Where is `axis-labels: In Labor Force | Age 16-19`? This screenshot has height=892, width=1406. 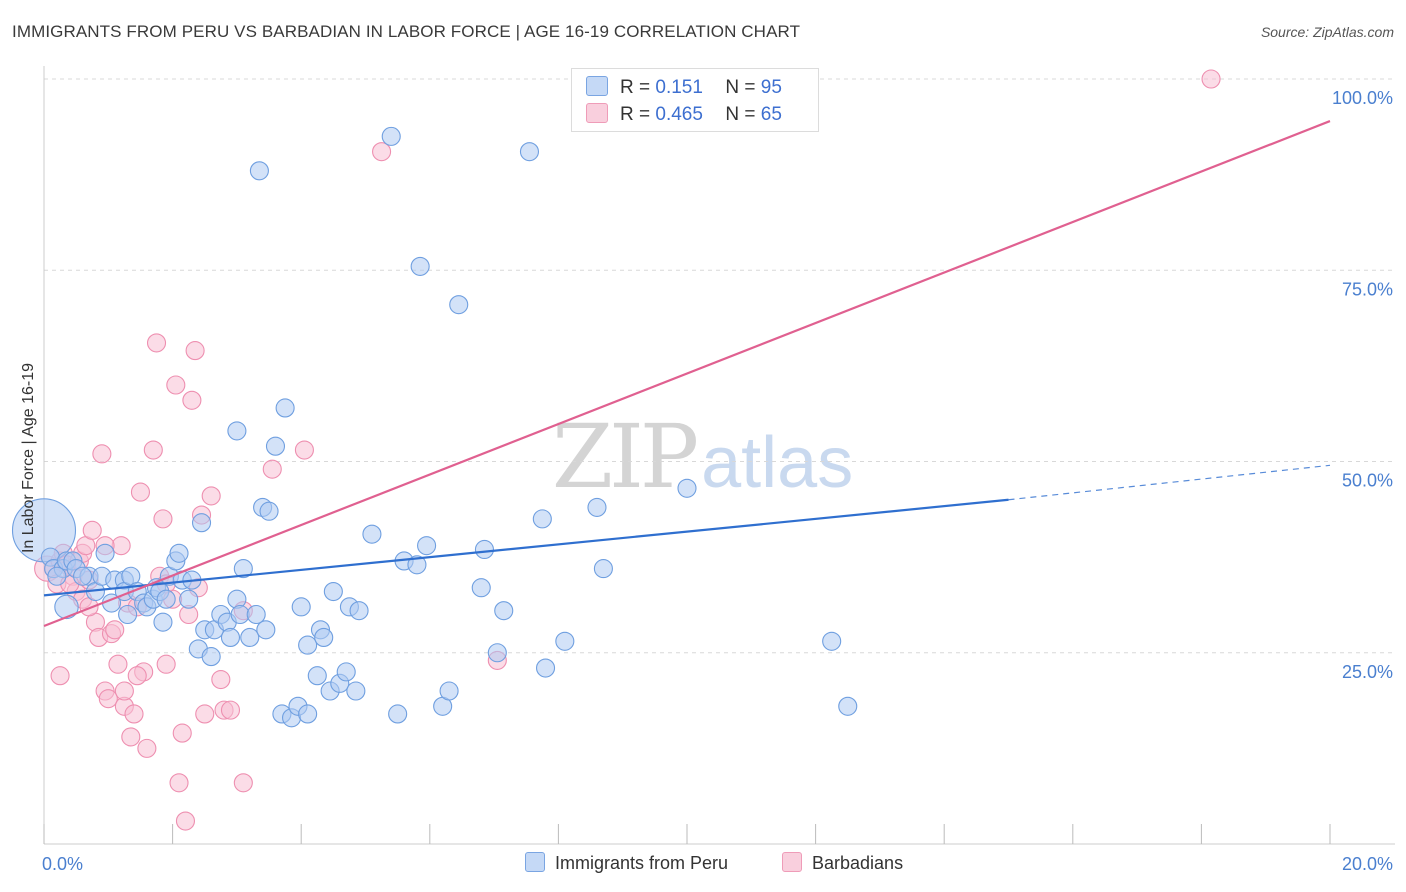
axis-labels: In Labor Force | Age 16-19 is located at coordinates (28, 458).